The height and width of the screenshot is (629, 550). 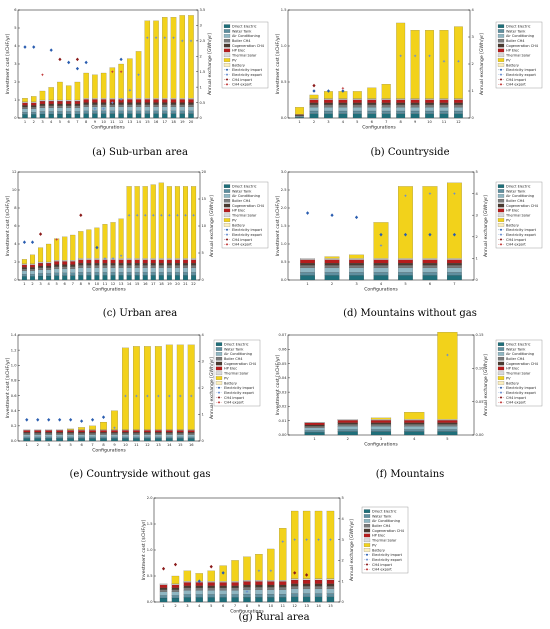 I want to click on y2-tick-label: 3, so click(x=201, y=26).